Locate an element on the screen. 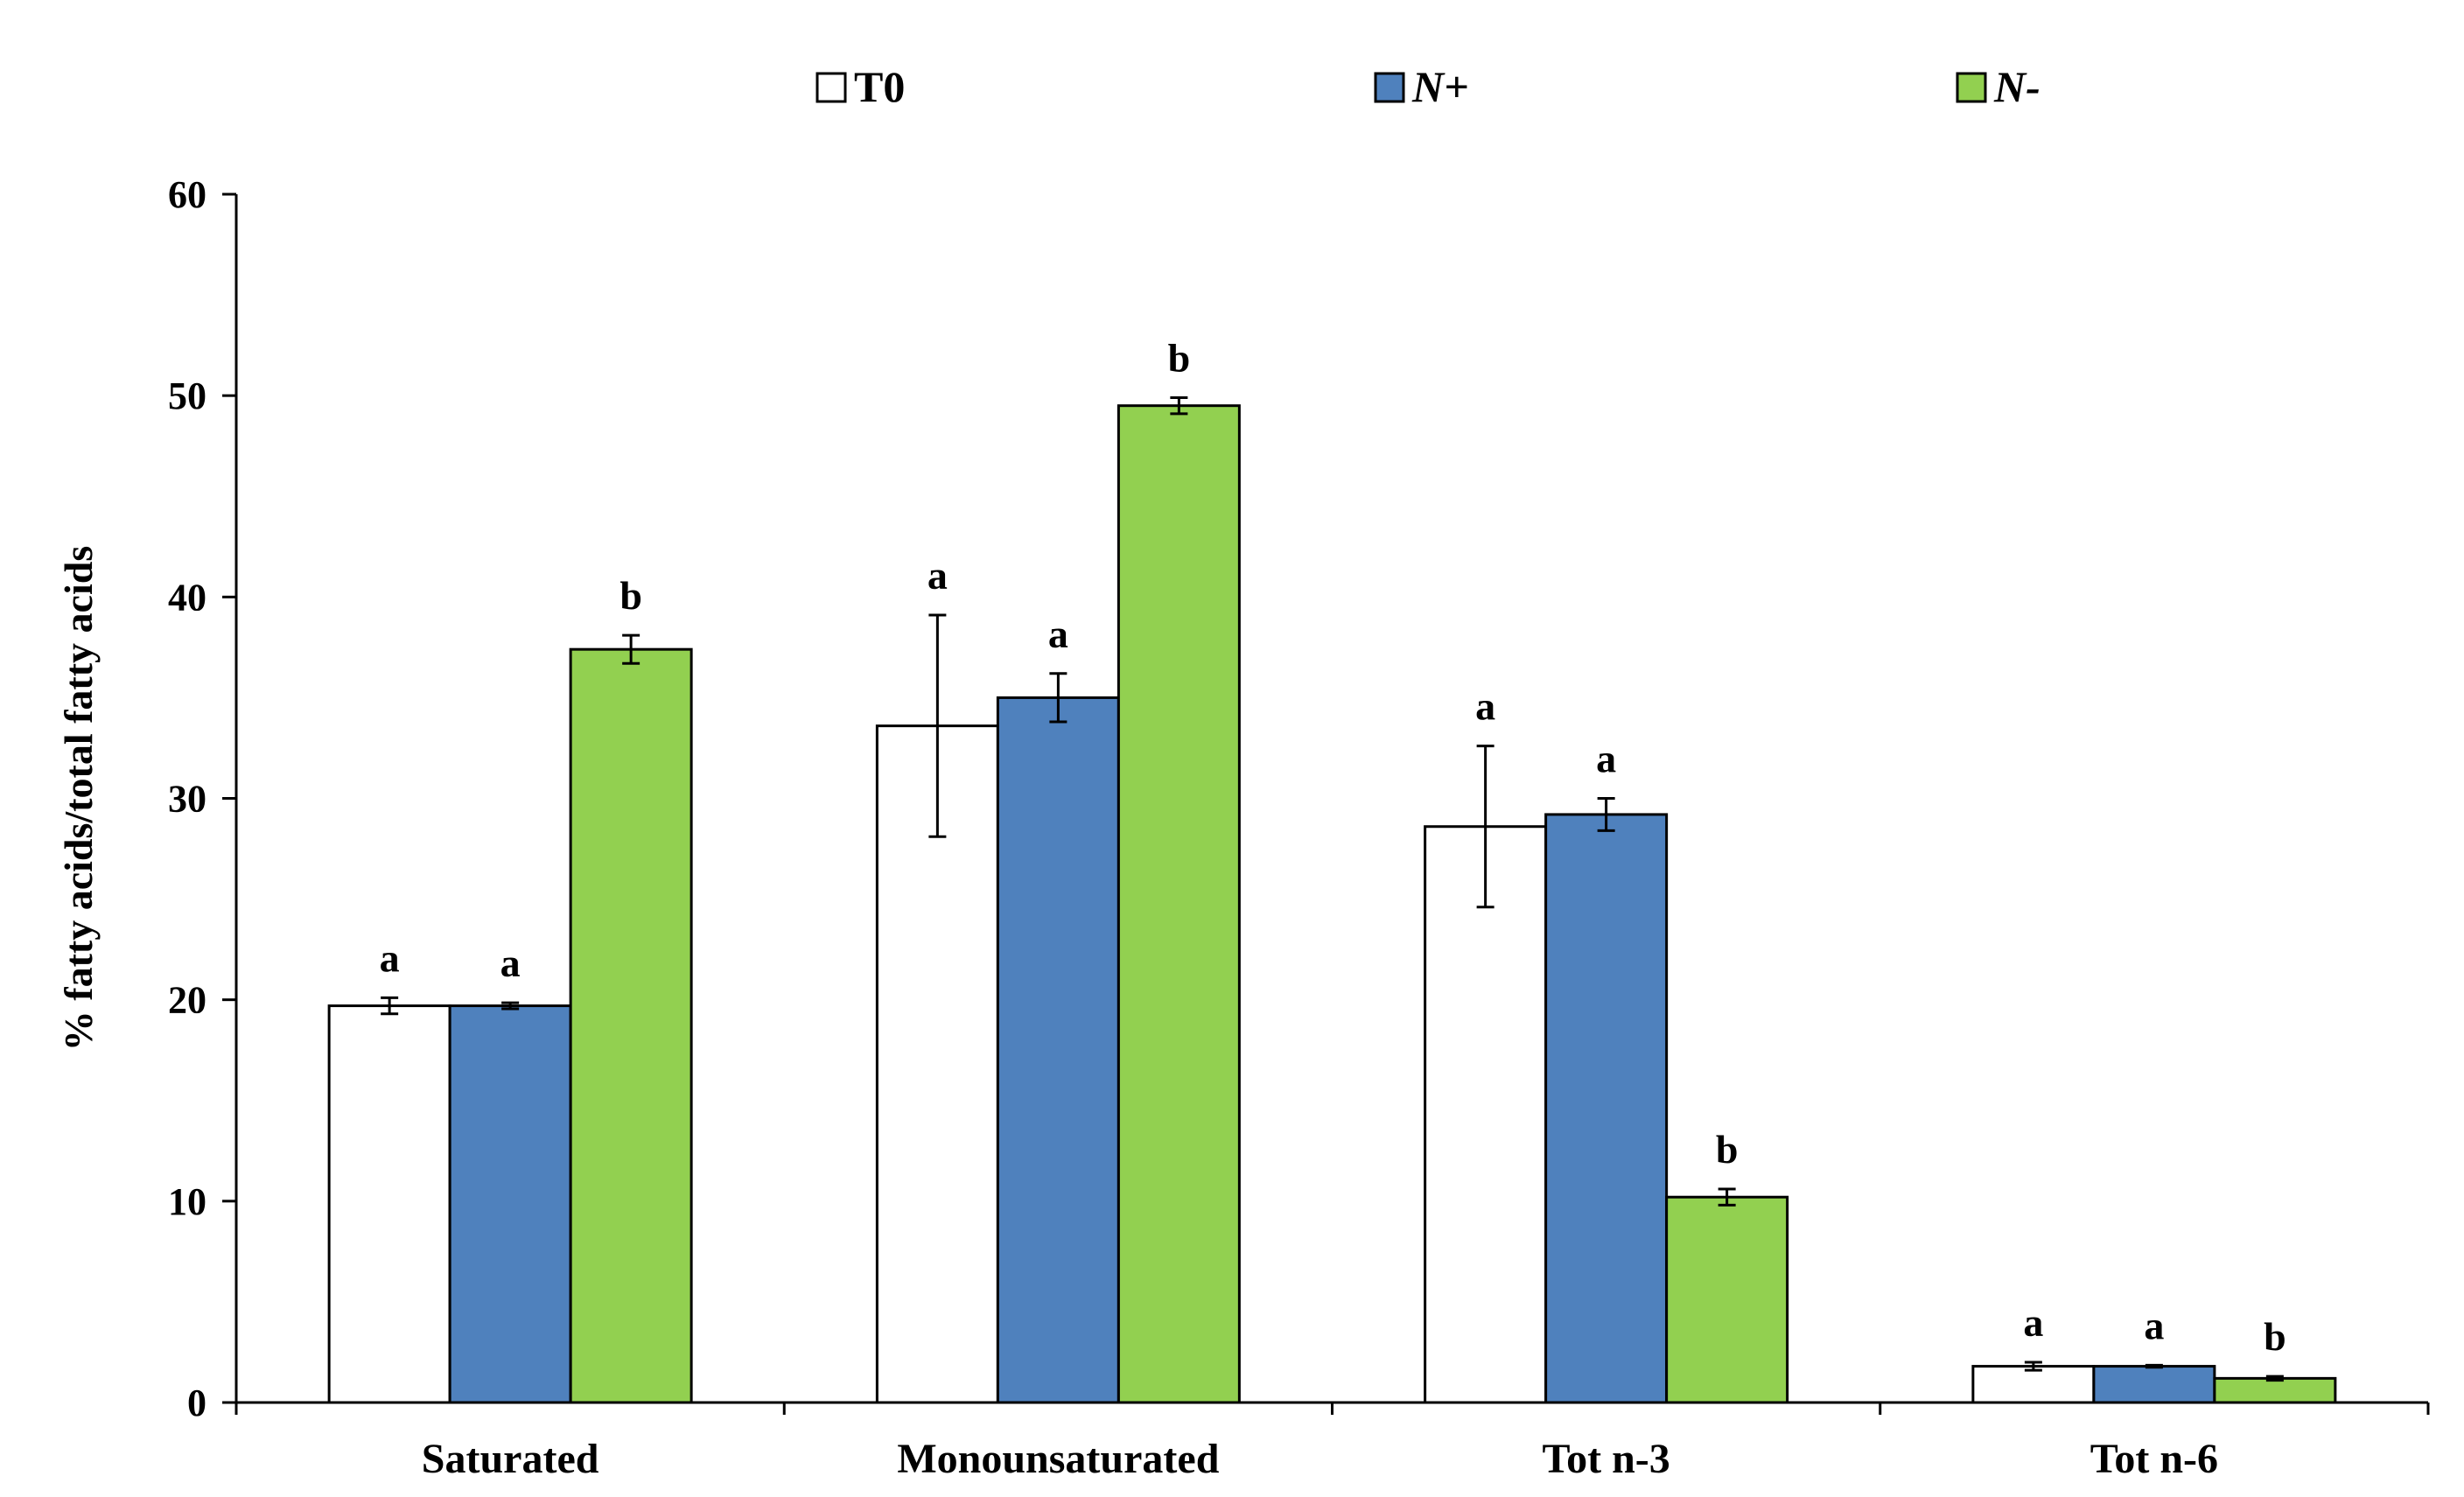 Image resolution: width=2464 pixels, height=1497 pixels. legend-label: N+ is located at coordinates (1440, 86).